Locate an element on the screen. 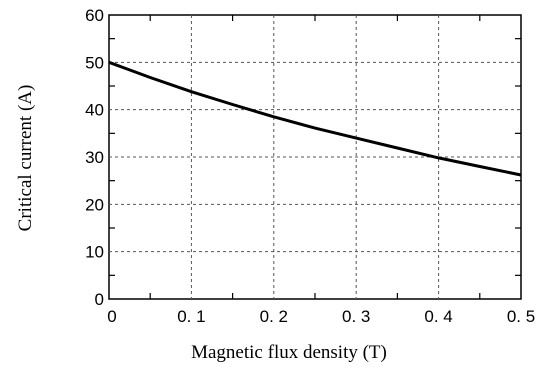 Image resolution: width=545 pixels, height=368 pixels. x-tick-label: 0. 4 is located at coordinates (438, 316).